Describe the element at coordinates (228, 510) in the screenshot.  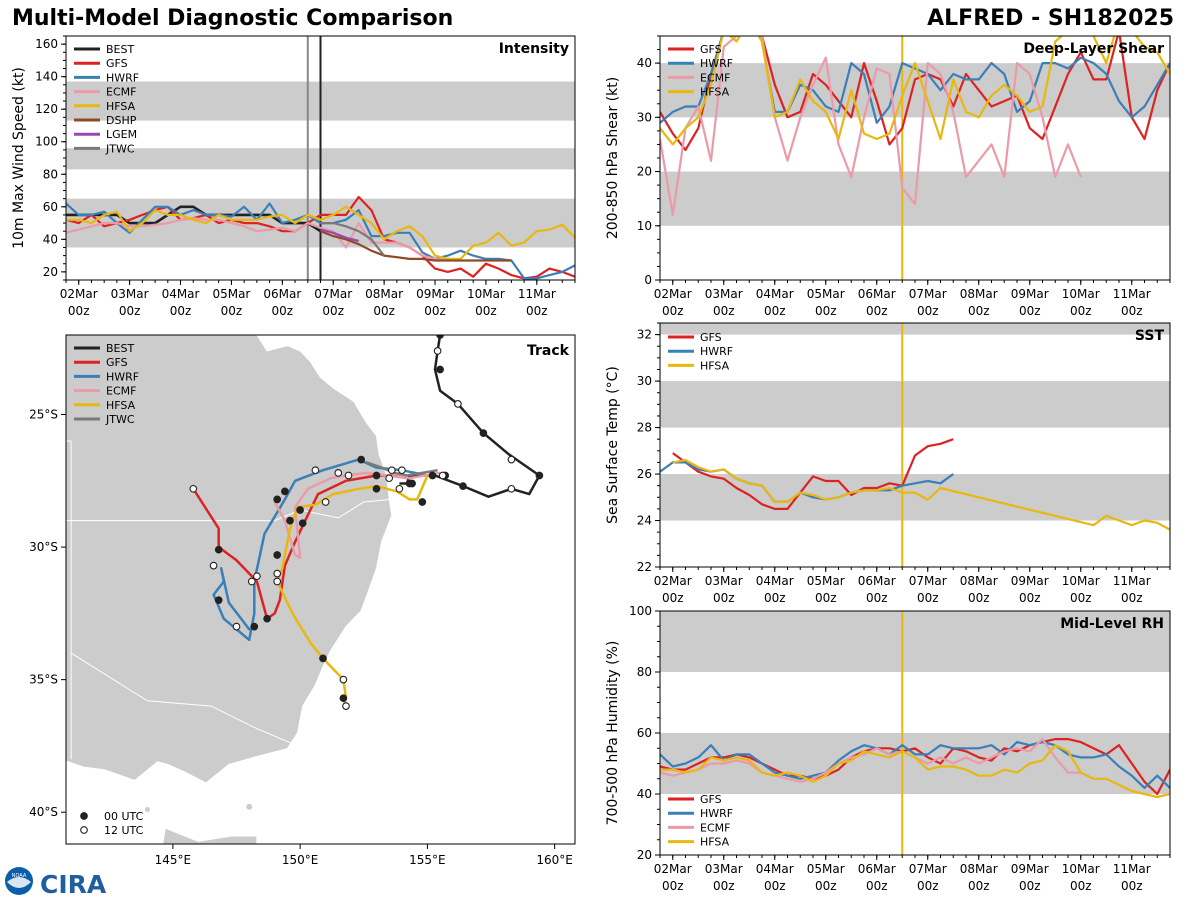
I see `qld-nsw-border` at that location.